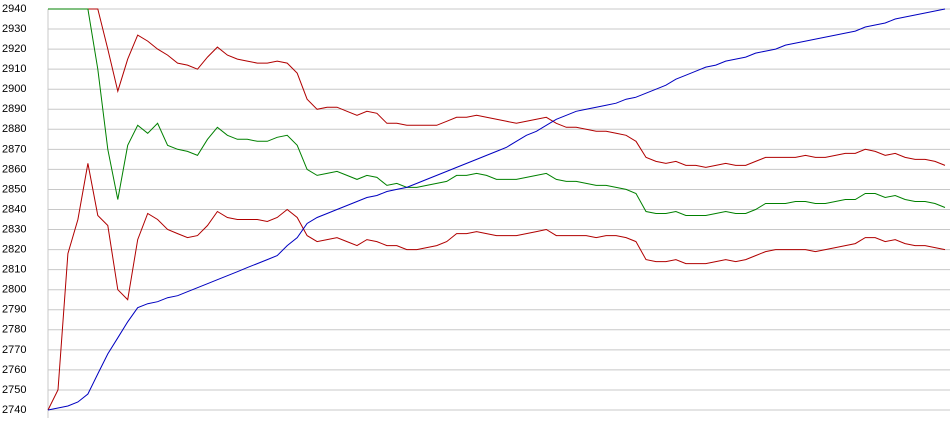 The image size is (950, 435). Describe the element at coordinates (14, 350) in the screenshot. I see `y-tick-label: 2770` at that location.